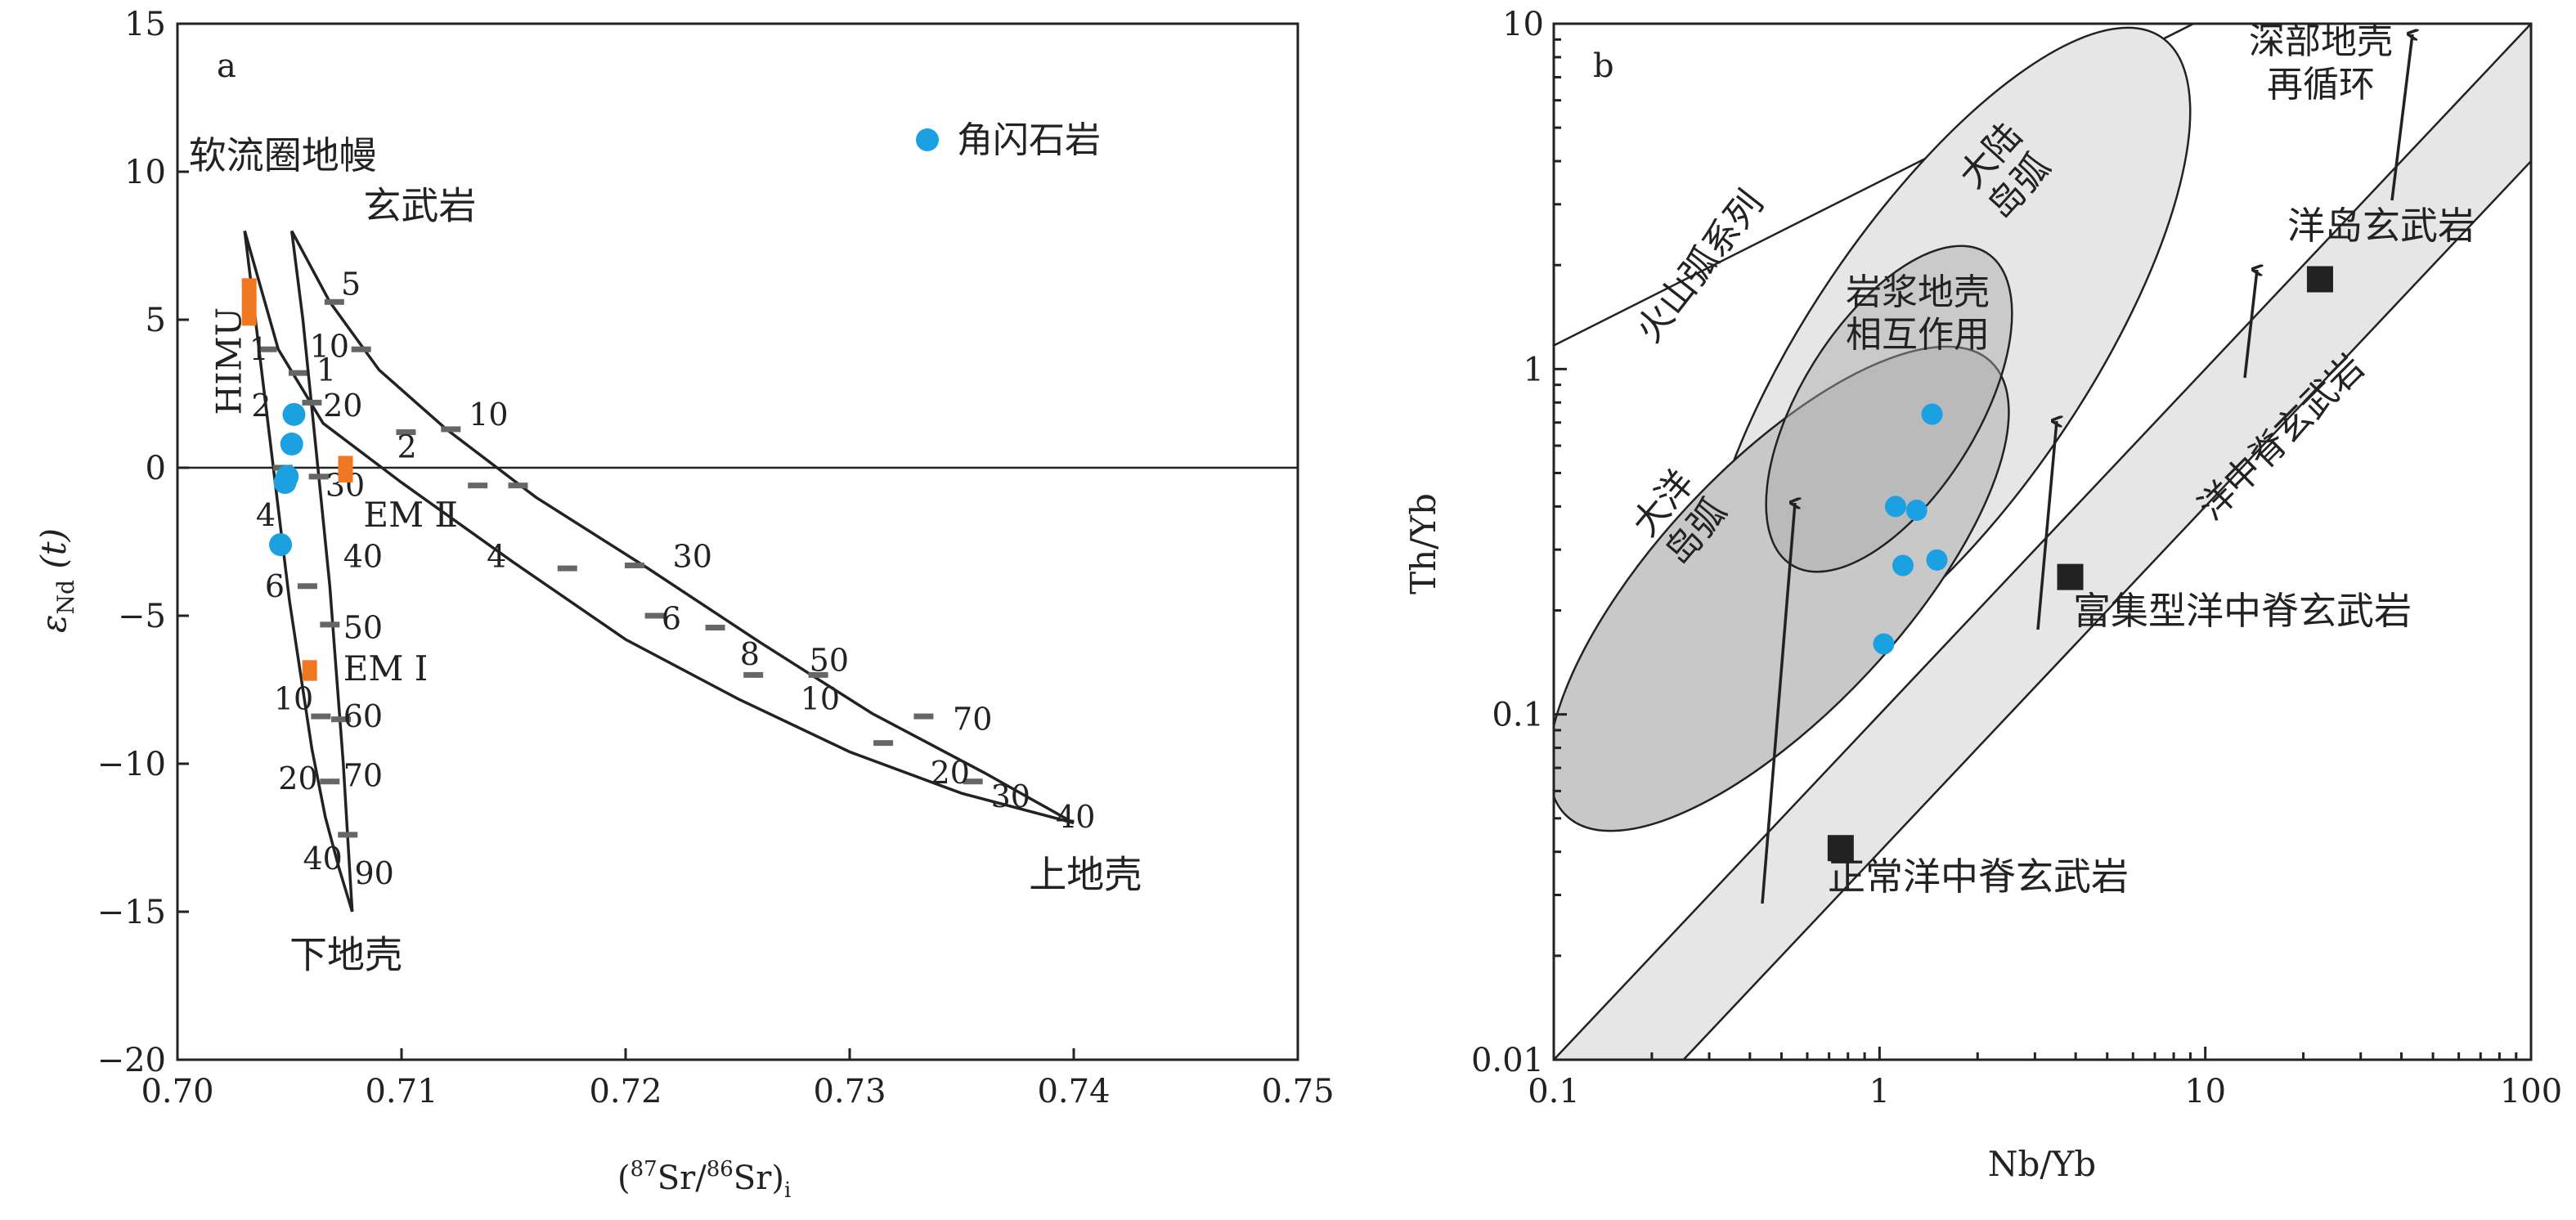 Image resolution: width=2576 pixels, height=1220 pixels. I want to click on panel-b-label: b, so click(1603, 66).